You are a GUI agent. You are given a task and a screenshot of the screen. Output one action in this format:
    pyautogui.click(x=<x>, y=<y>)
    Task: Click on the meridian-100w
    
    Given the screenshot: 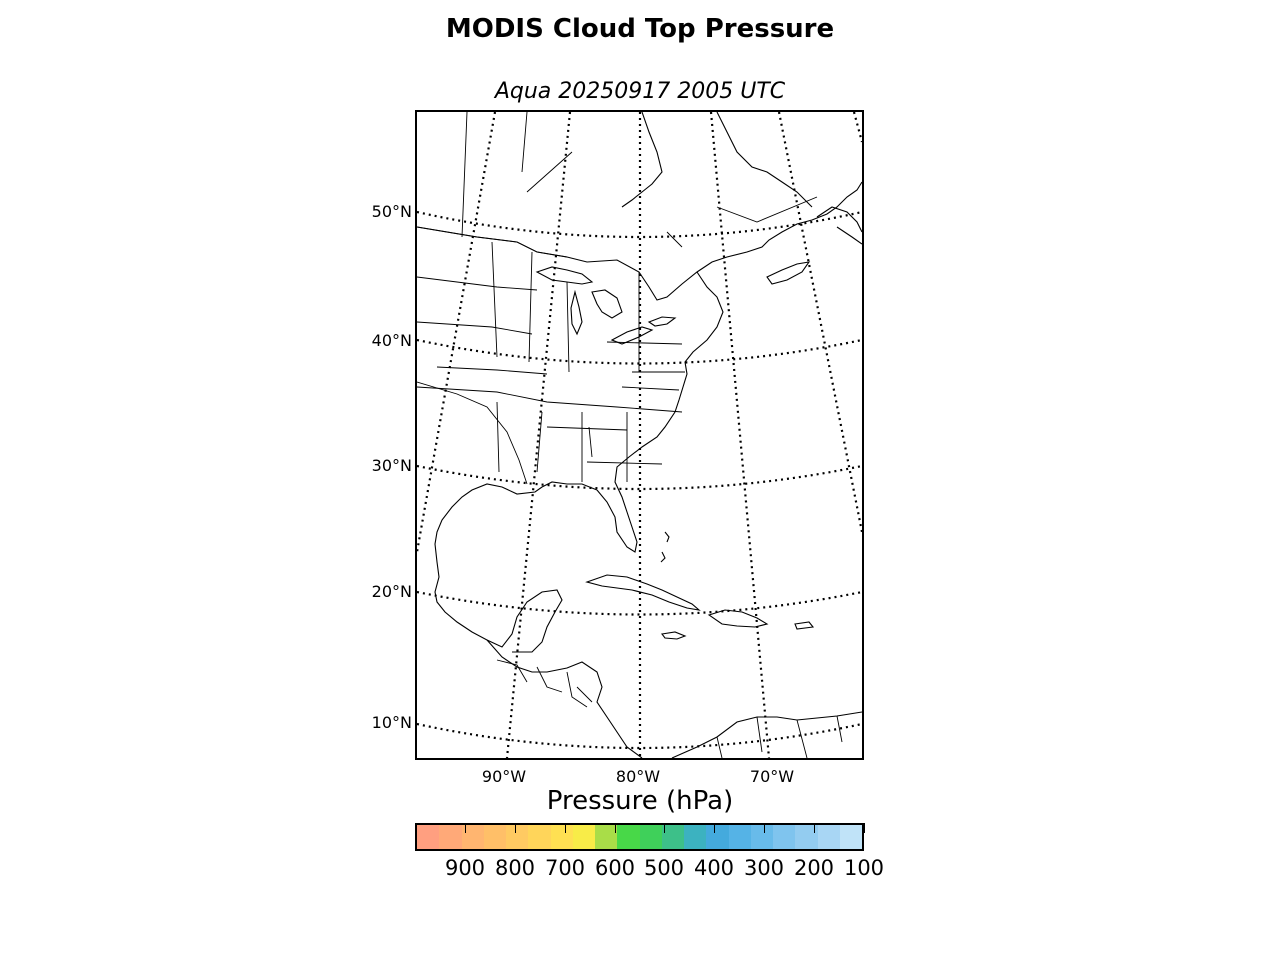 What is the action you would take?
    pyautogui.click(x=457, y=332)
    